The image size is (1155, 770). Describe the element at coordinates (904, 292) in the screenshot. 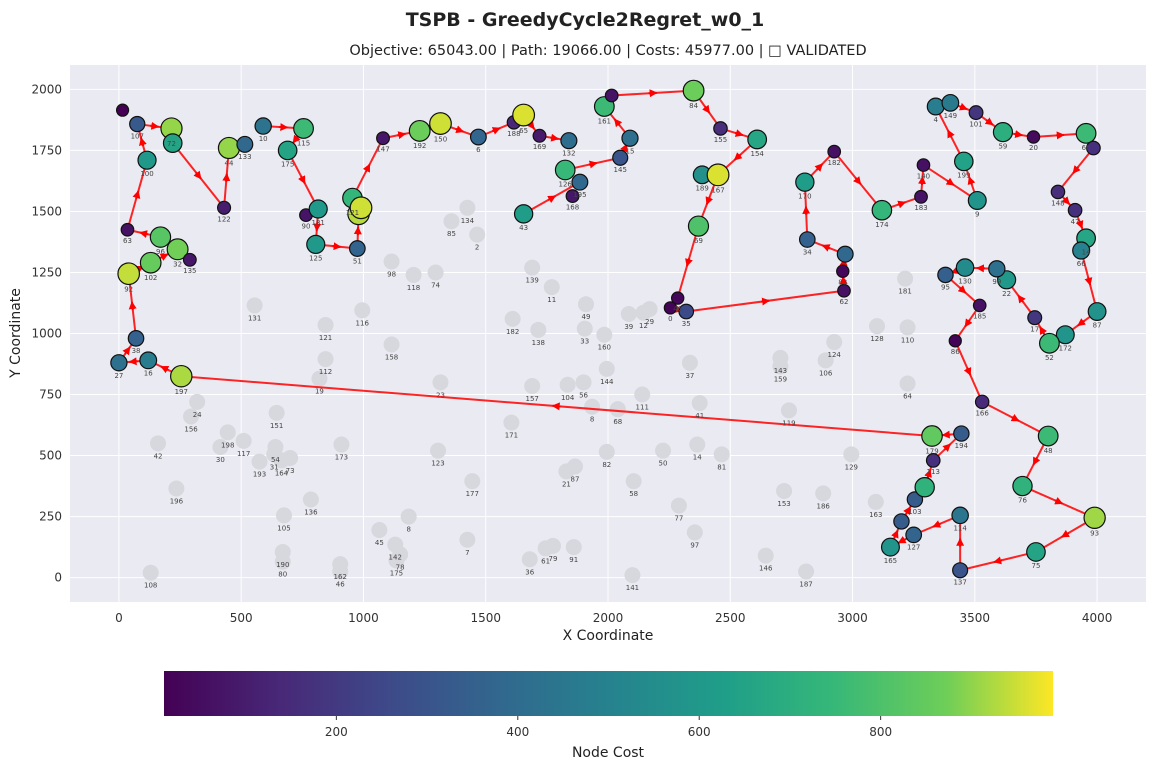

I see `unselected-node-label: 181` at that location.